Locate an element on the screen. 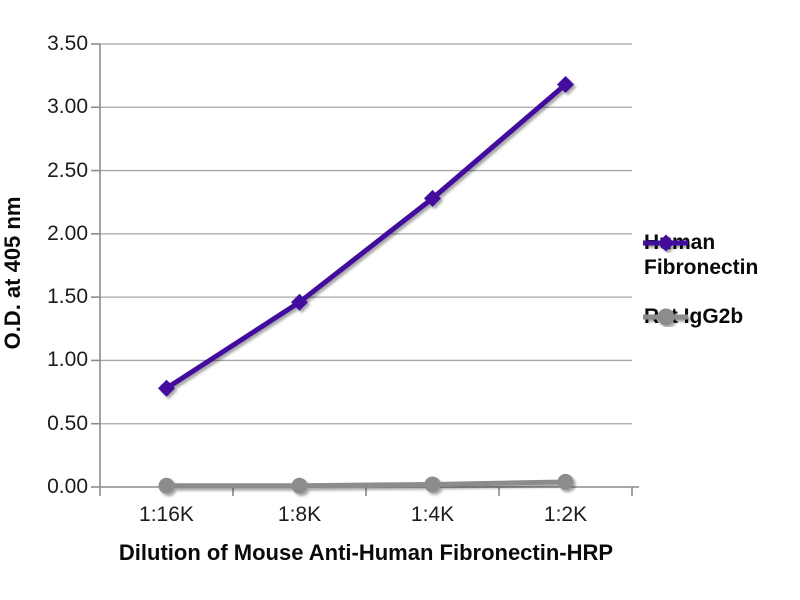 The image size is (800, 600). y-tick-label: 3.00 is located at coordinates (67, 107).